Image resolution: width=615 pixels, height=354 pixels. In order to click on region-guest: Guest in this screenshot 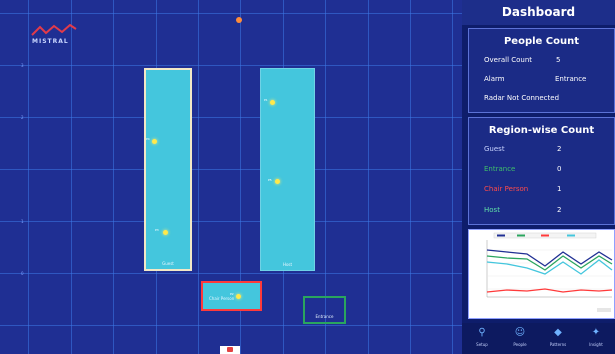, I will do `click(168, 169)`.